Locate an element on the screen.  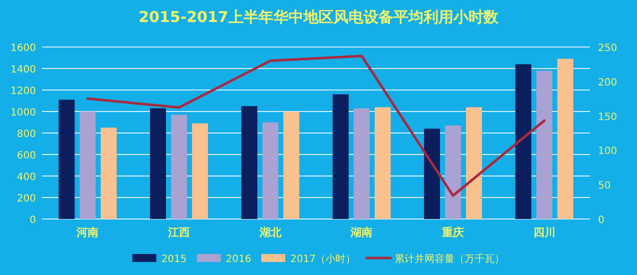
y-tick-label: 1200 is located at coordinates (23, 91).